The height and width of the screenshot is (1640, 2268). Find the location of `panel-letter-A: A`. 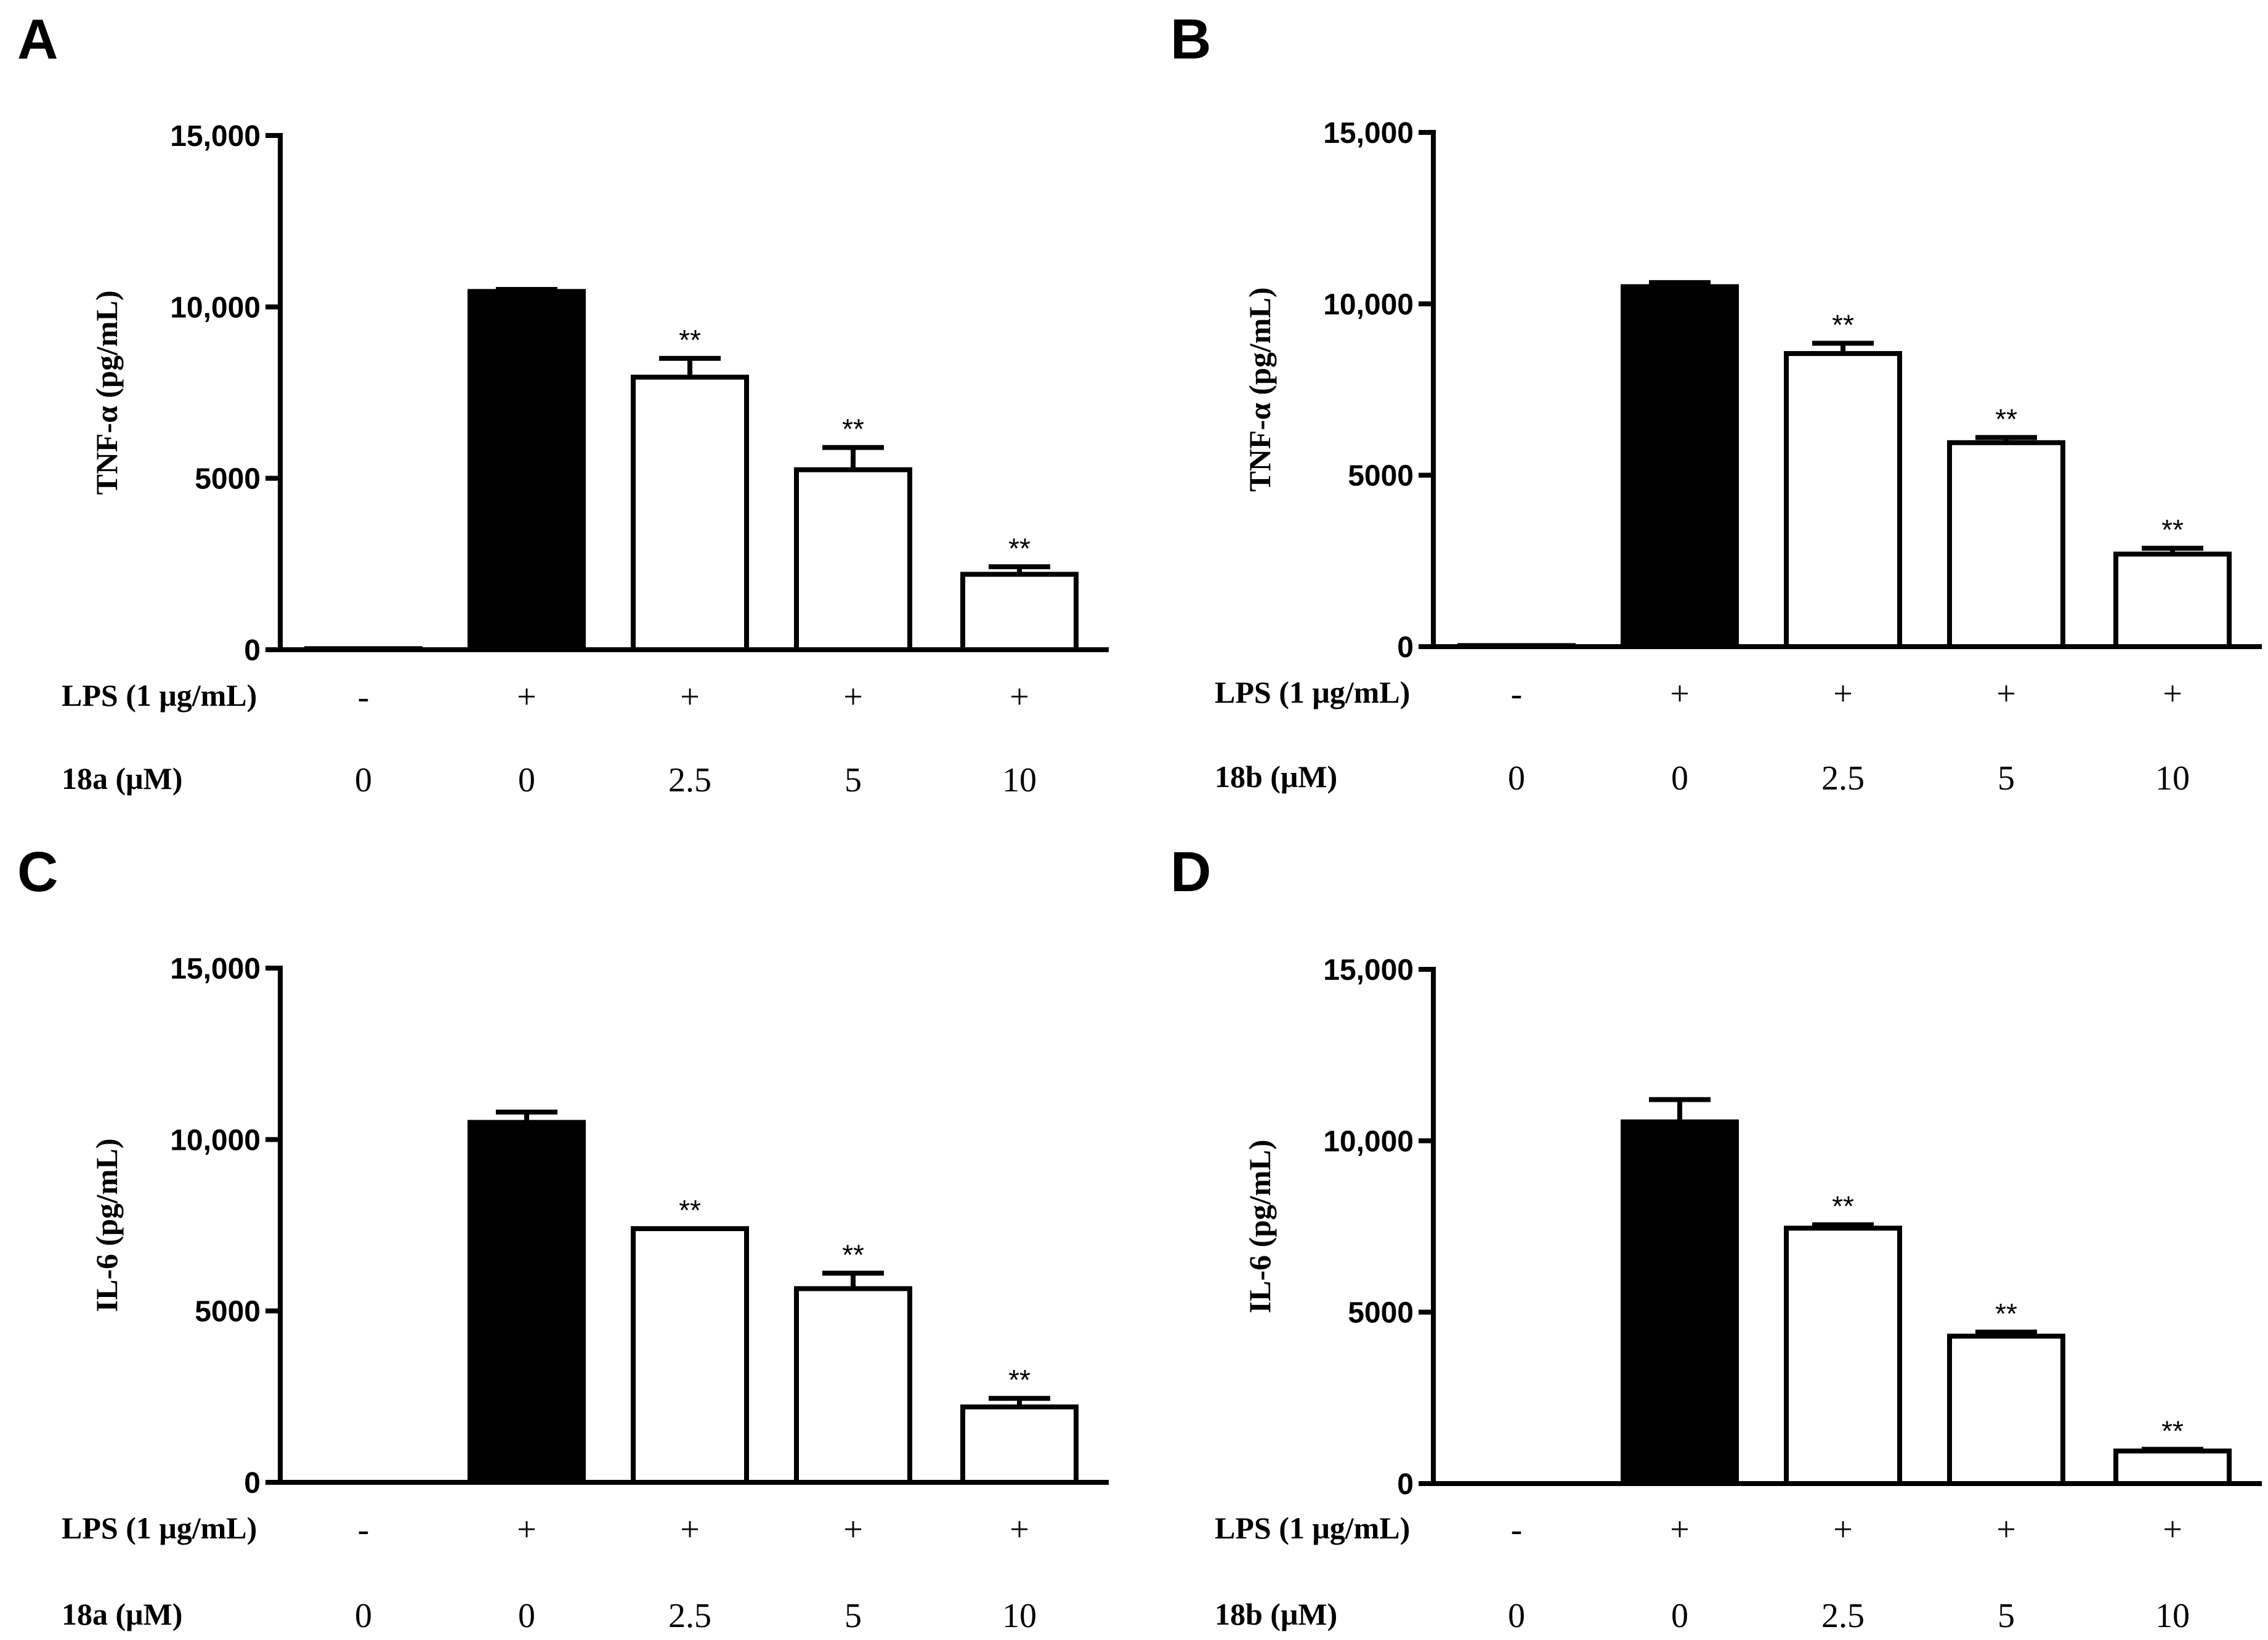

panel-letter-A: A is located at coordinates (38, 39).